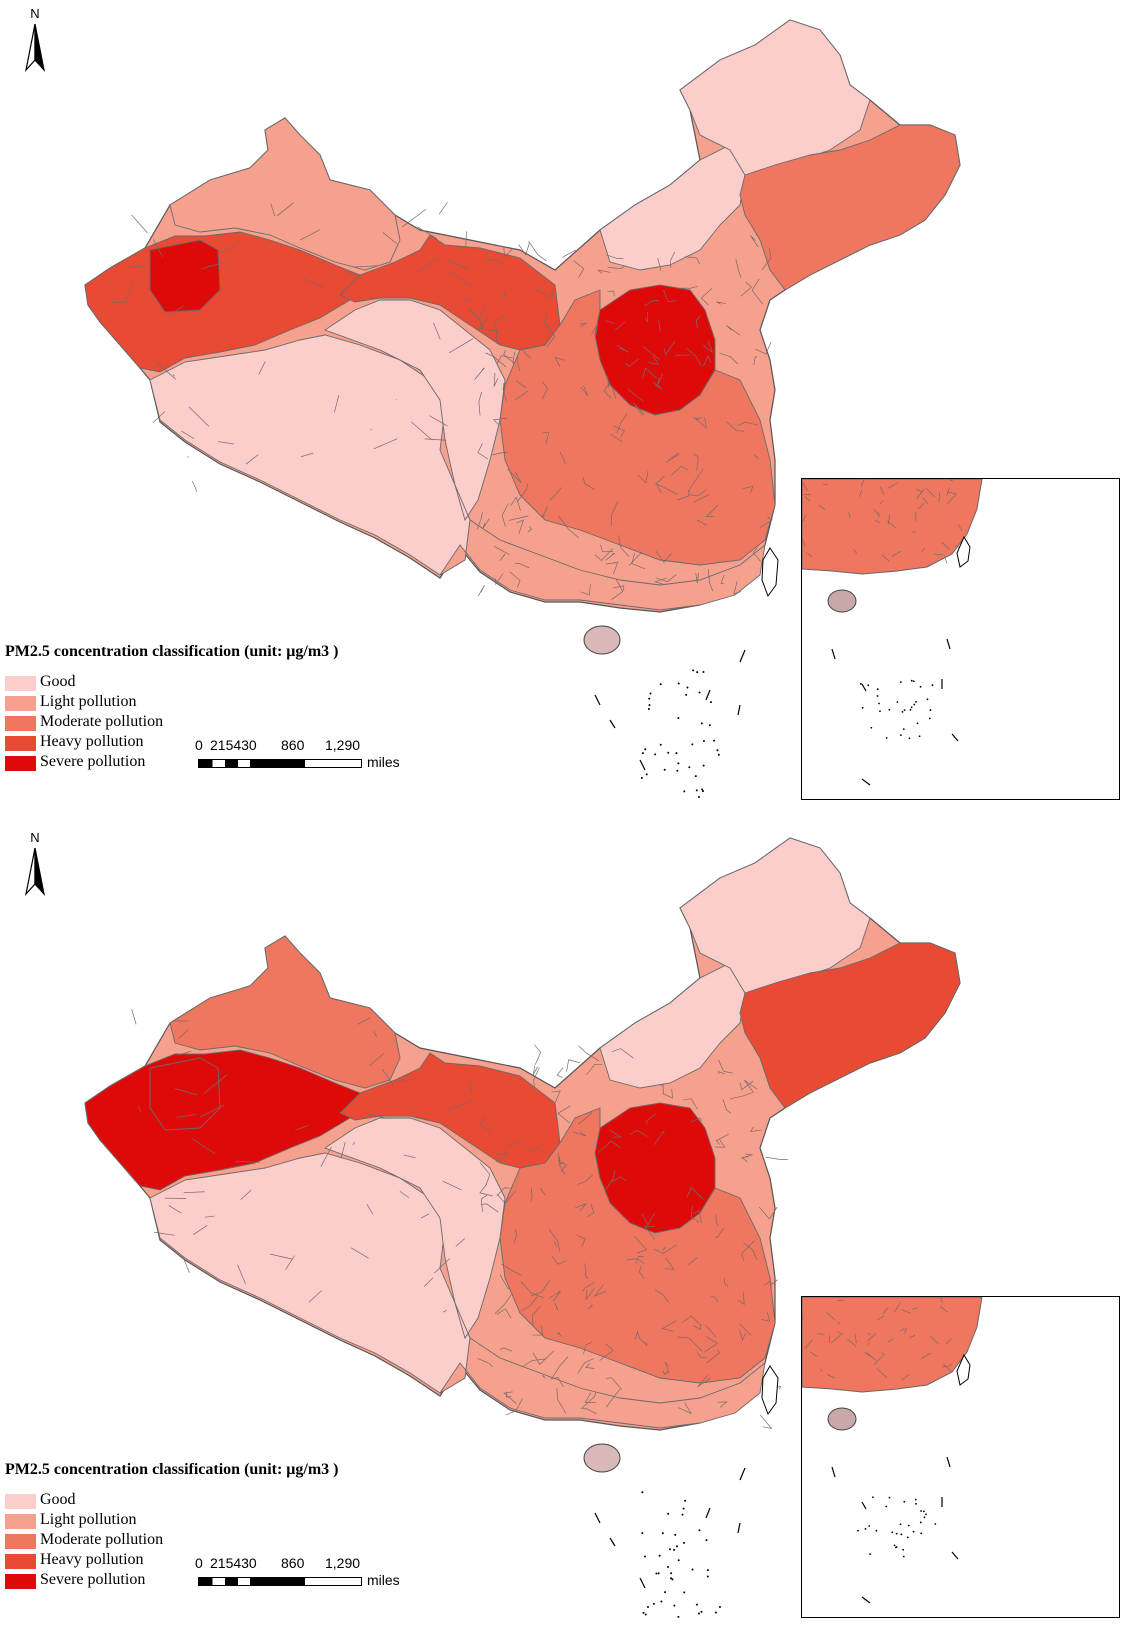 This screenshot has width=1124, height=1637. I want to click on scale-units: miles, so click(383, 1580).